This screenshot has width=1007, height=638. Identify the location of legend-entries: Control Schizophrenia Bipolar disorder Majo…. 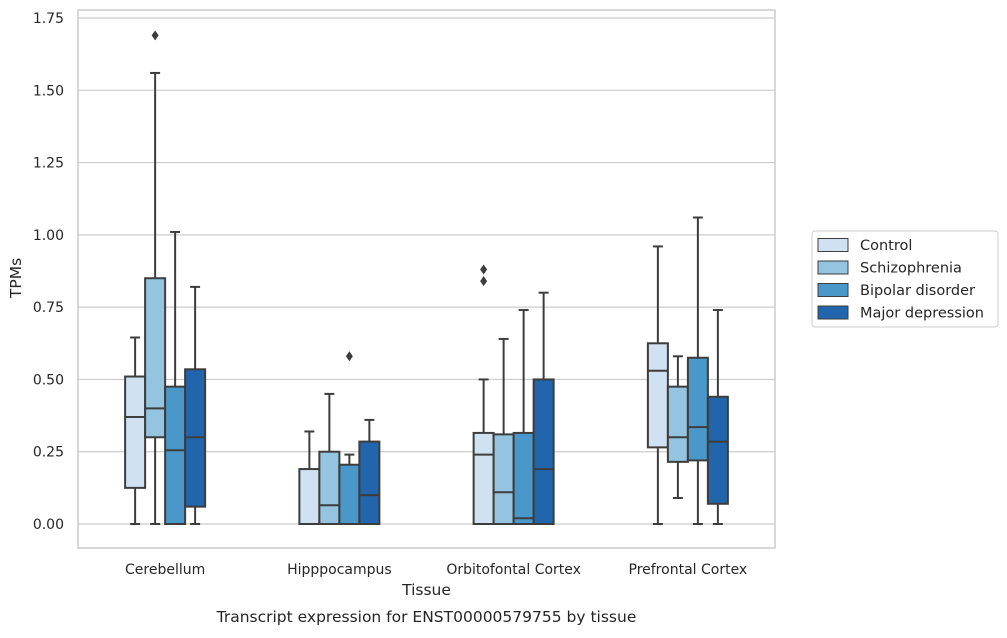
(900, 280).